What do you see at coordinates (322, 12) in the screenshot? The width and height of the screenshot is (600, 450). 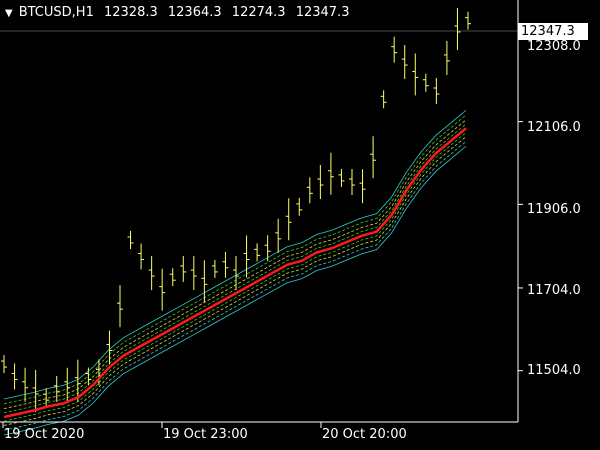 I see `close-price: 12347.3` at bounding box center [322, 12].